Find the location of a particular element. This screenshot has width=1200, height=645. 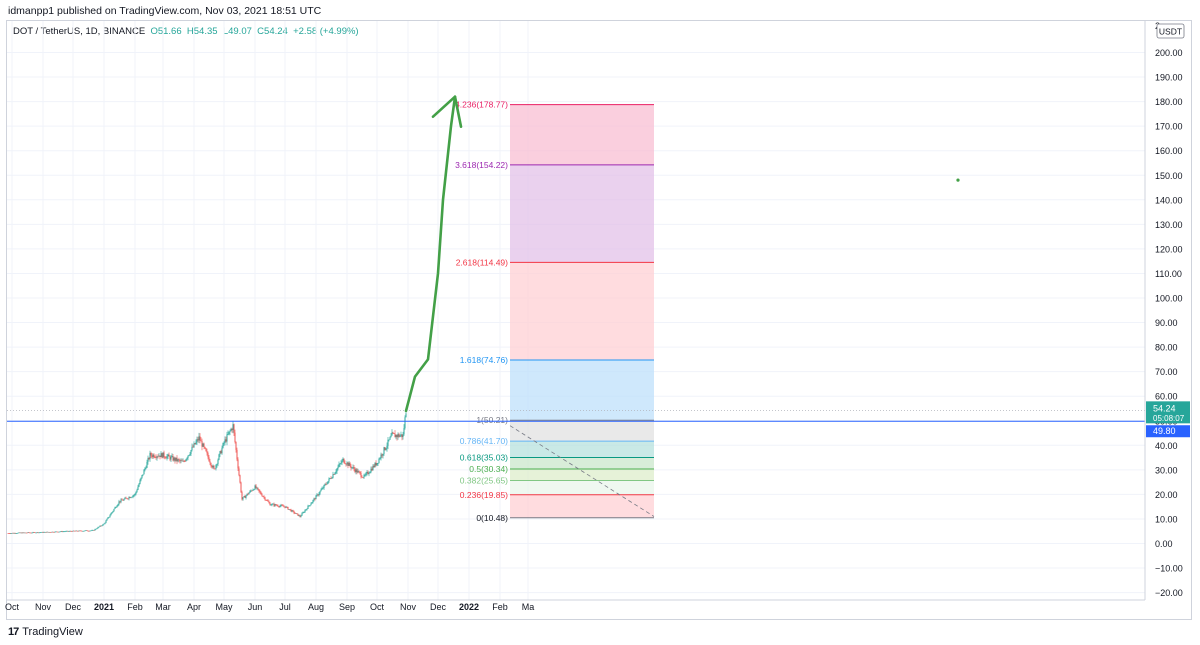

symbol-name: DOT / TetherUS, 1D, BINANCE is located at coordinates (79, 31).